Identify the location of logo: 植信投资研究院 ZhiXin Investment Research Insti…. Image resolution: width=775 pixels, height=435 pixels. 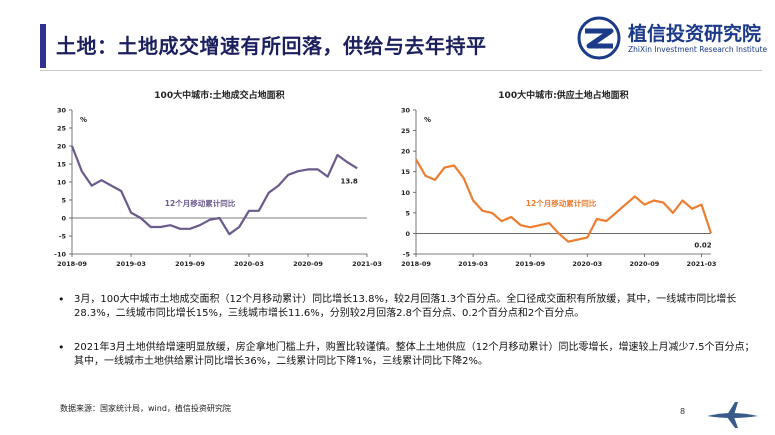
(671, 38).